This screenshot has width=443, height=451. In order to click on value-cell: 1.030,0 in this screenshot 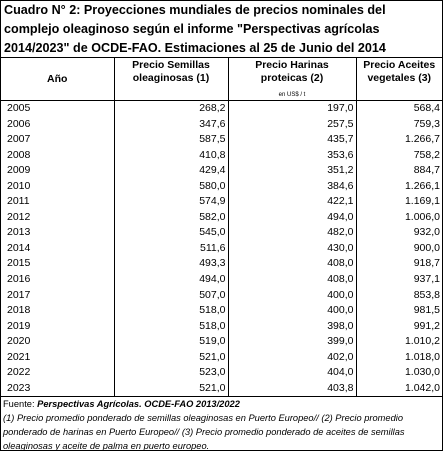, I will do `click(422, 372)`.